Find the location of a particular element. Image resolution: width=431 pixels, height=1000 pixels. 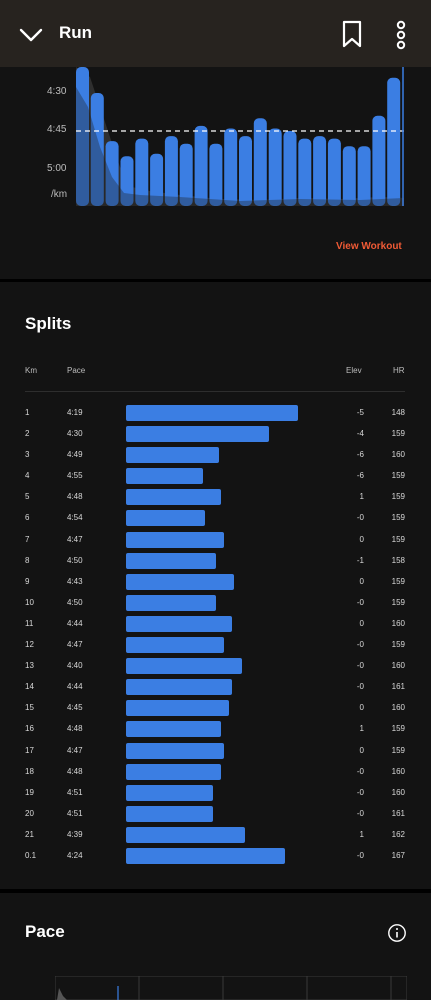

split-row: 15 4:45 0 160 is located at coordinates (215, 707).